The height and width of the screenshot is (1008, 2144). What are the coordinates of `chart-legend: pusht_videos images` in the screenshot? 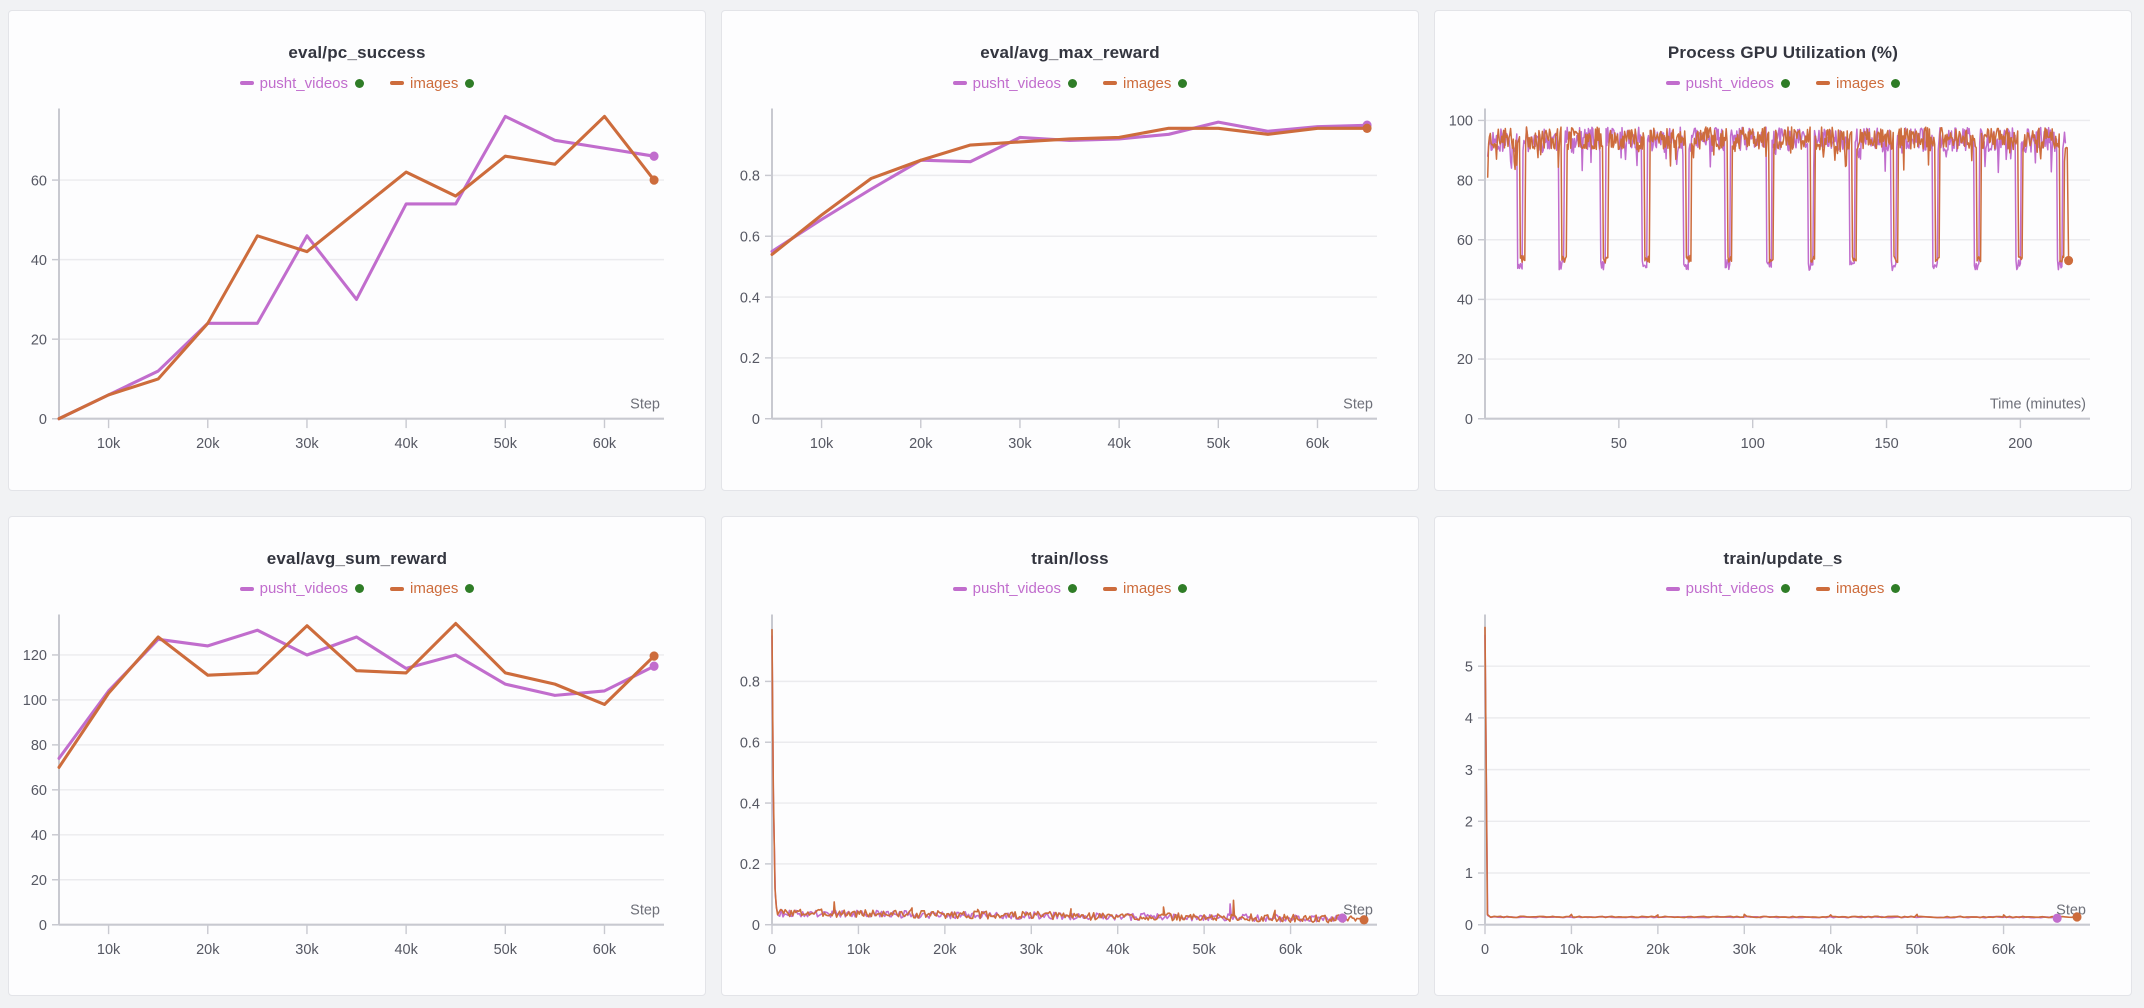 It's located at (1070, 589).